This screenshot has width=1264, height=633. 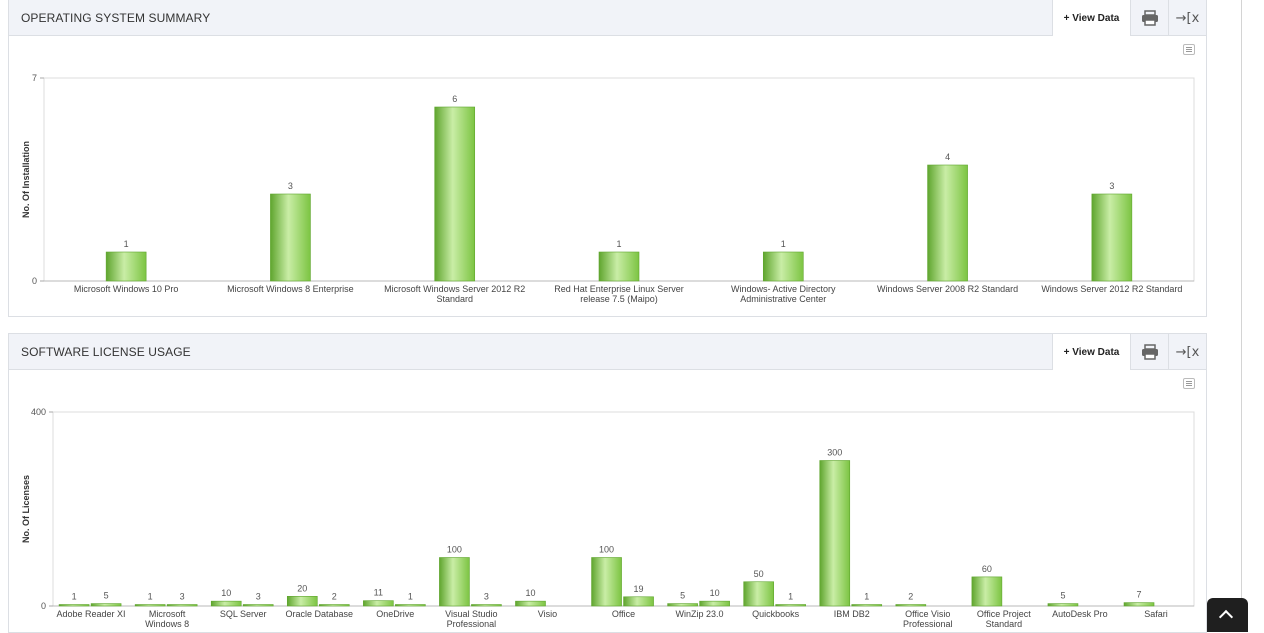 What do you see at coordinates (947, 157) in the screenshot?
I see `bar-value-label: 4` at bounding box center [947, 157].